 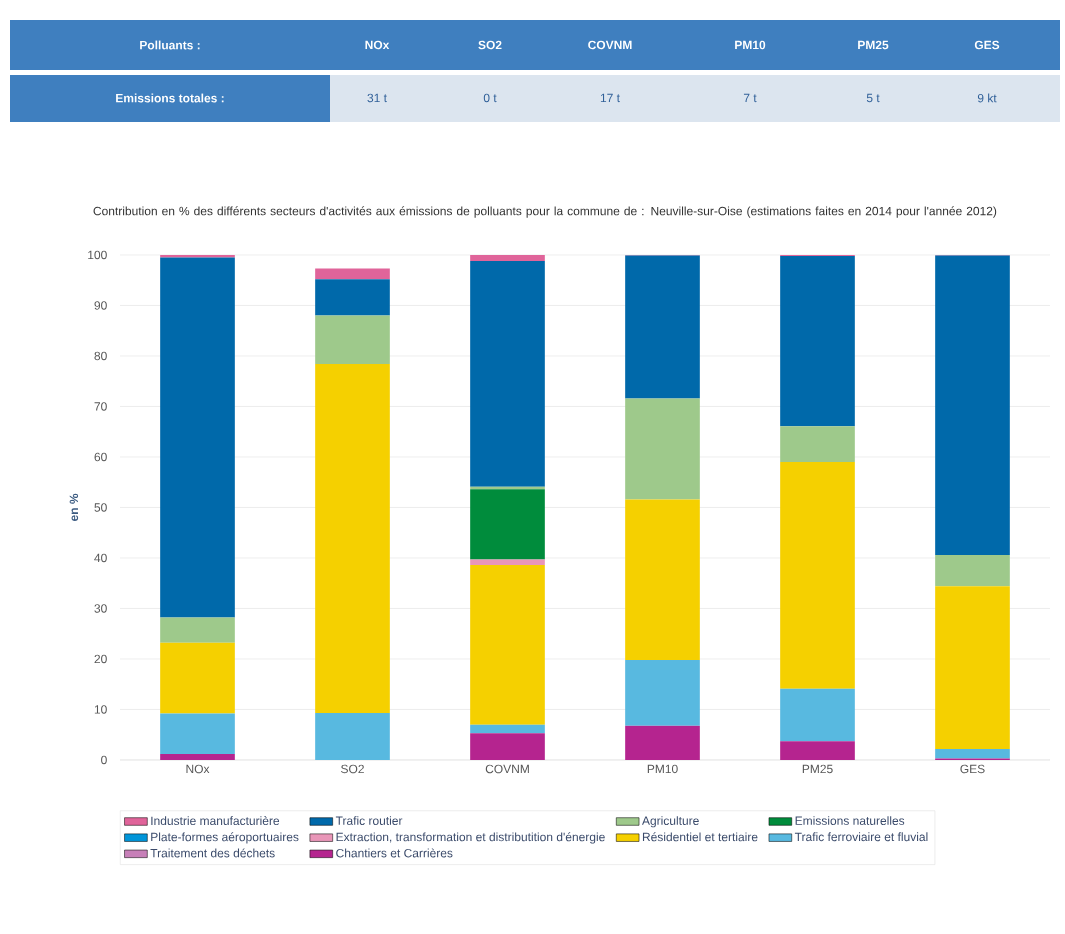 What do you see at coordinates (170, 45) in the screenshot?
I see `text: Polluants :` at bounding box center [170, 45].